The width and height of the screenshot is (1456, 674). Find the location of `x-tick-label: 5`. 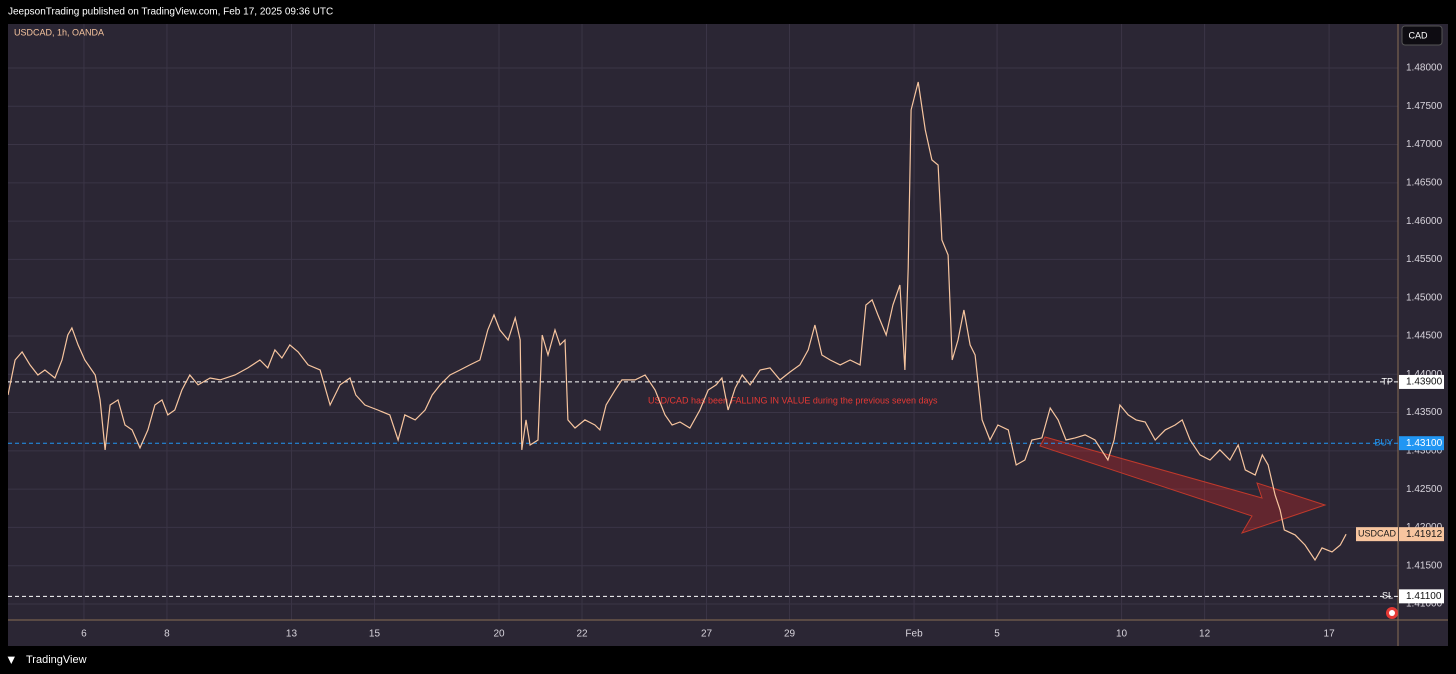

x-tick-label: 5 is located at coordinates (997, 634).